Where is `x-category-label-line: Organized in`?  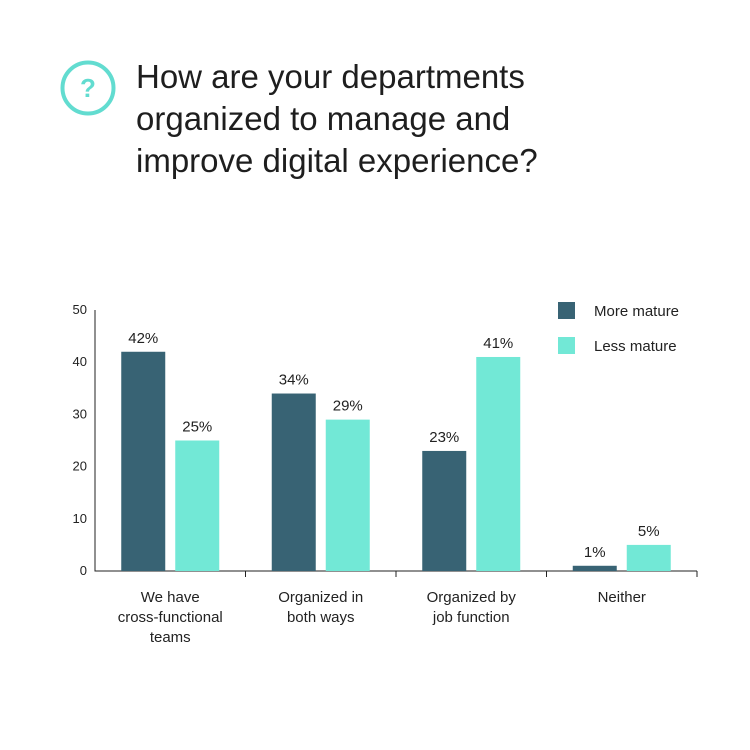
x-category-label-line: Organized in is located at coordinates (320, 597).